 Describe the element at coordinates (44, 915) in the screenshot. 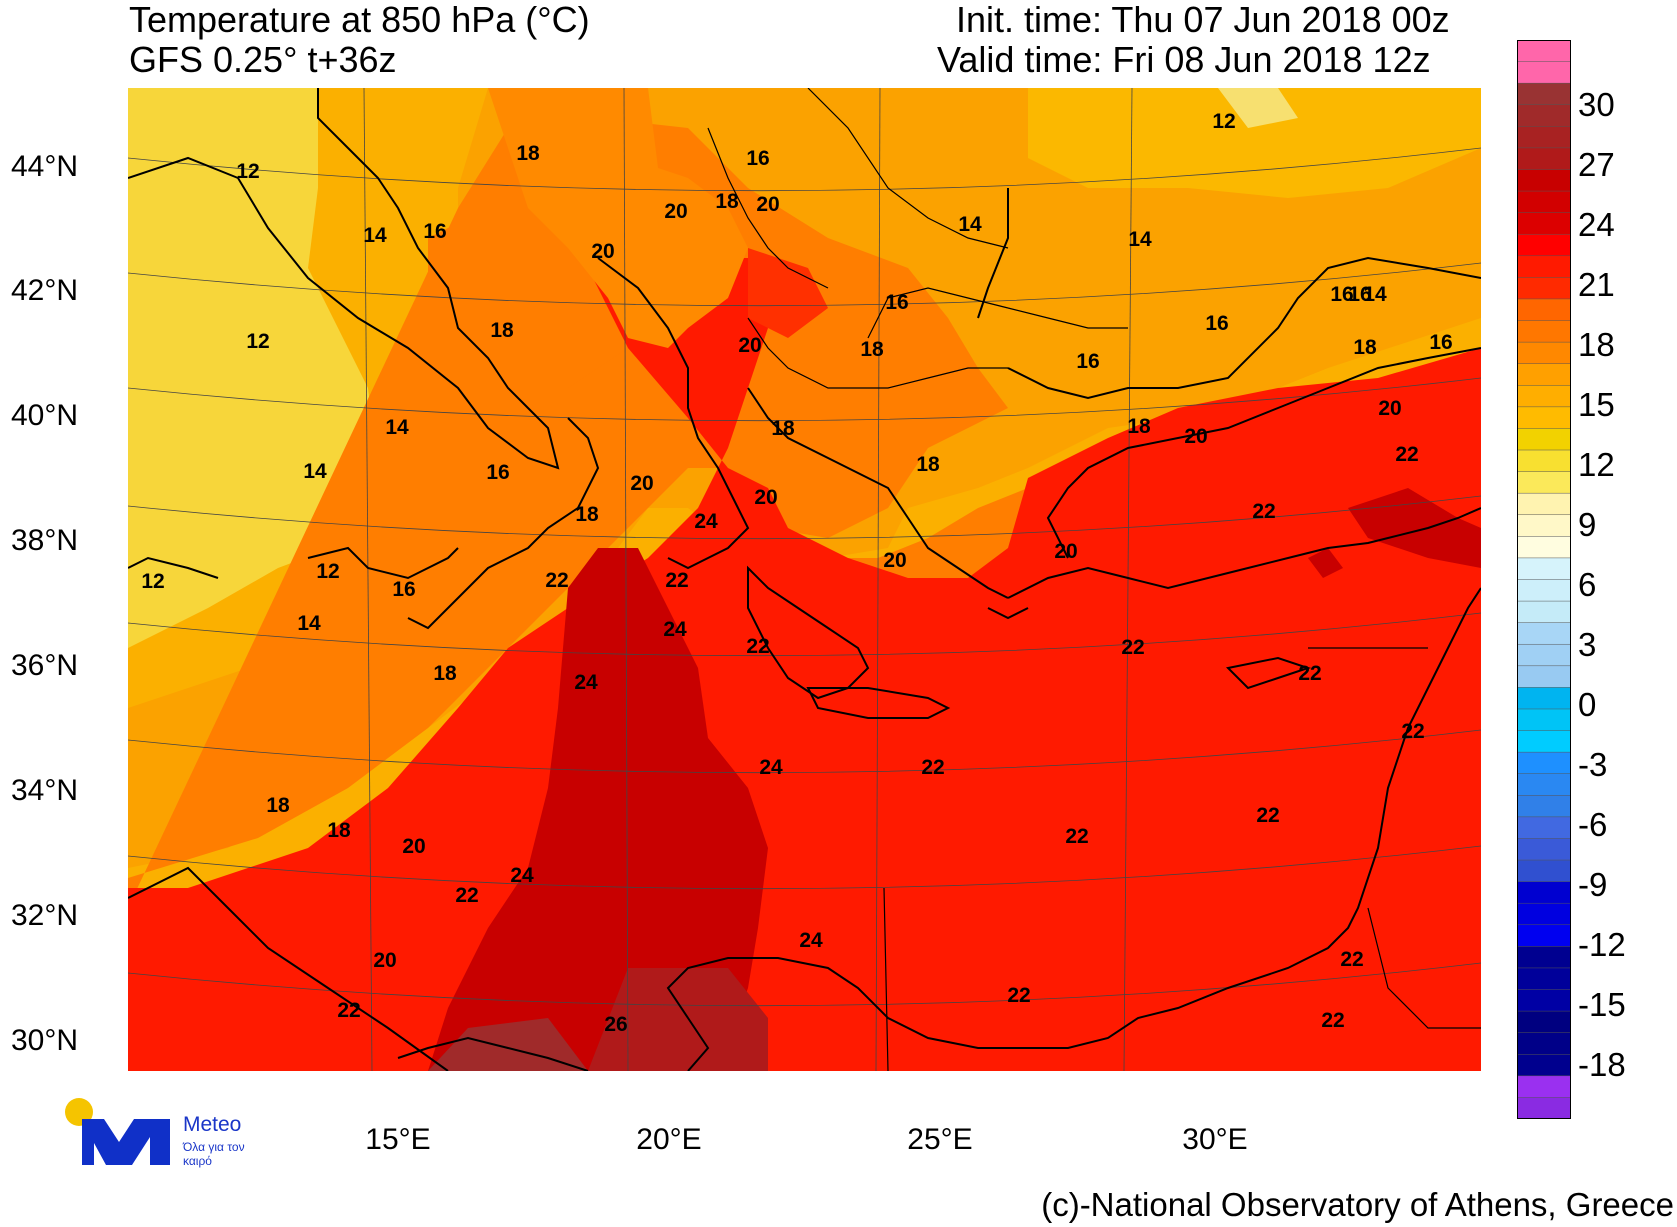

I see `lat-label: 32°N` at that location.